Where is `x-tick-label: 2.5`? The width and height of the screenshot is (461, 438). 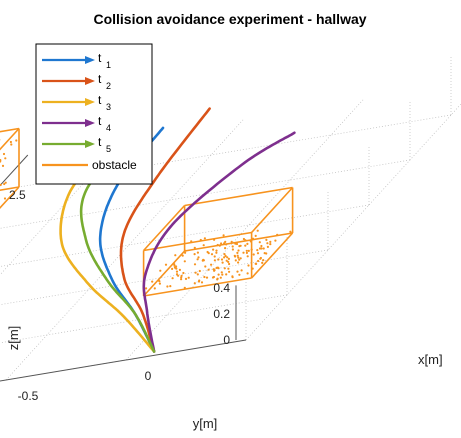
x-tick-label: 2.5 is located at coordinates (17, 195).